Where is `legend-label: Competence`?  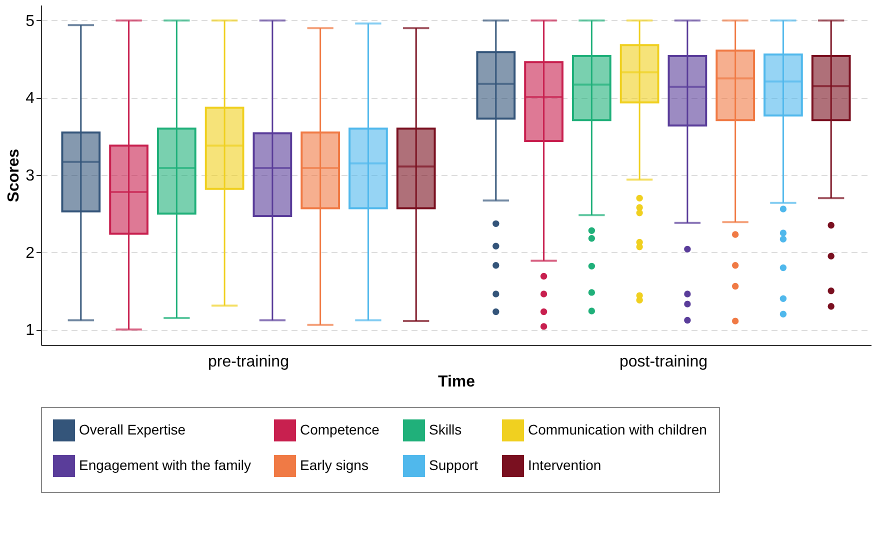
legend-label: Competence is located at coordinates (340, 429).